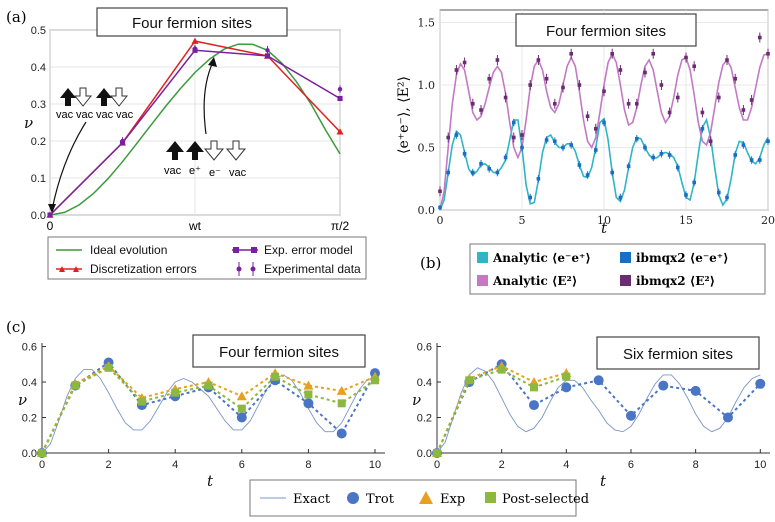  I want to click on panel-b-y-ticks: 0.0 0.5 1.0 1.5, so click(427, 117).